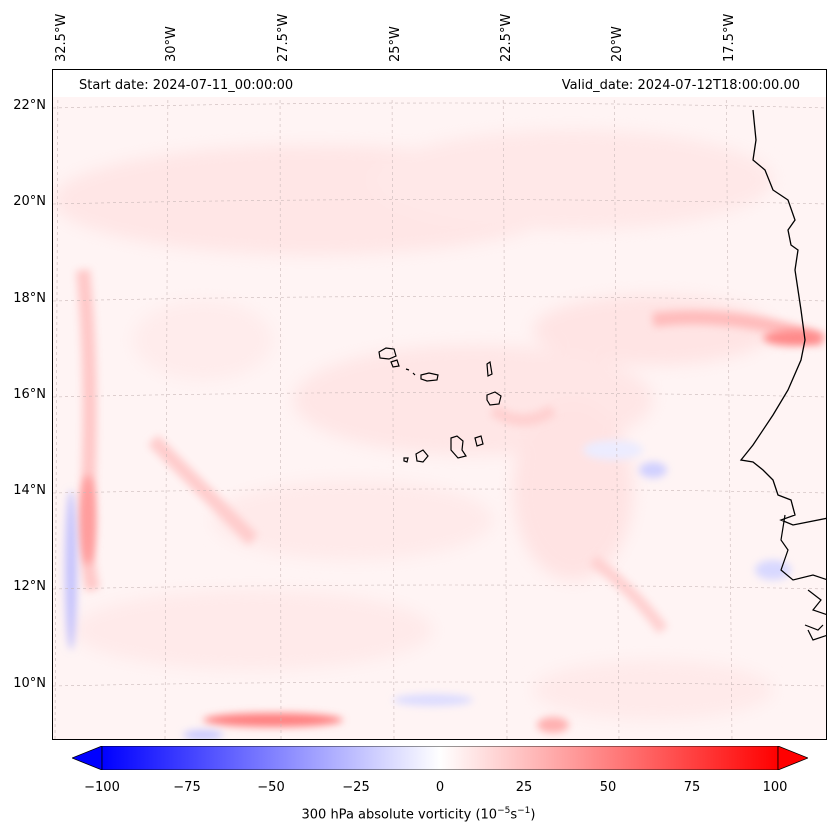  Describe the element at coordinates (29, 394) in the screenshot. I see `lat-label-16n: 16°N` at that location.